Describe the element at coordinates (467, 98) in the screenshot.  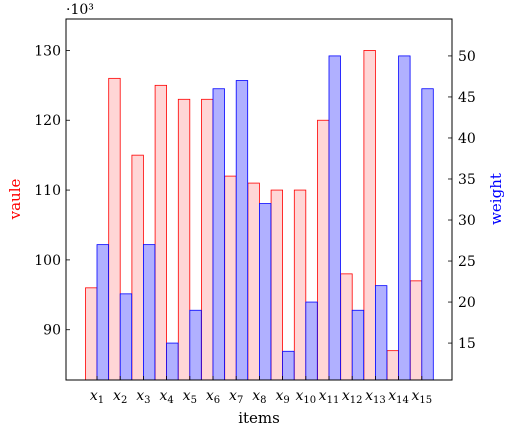
I see `right-tick-label: 45` at that location.